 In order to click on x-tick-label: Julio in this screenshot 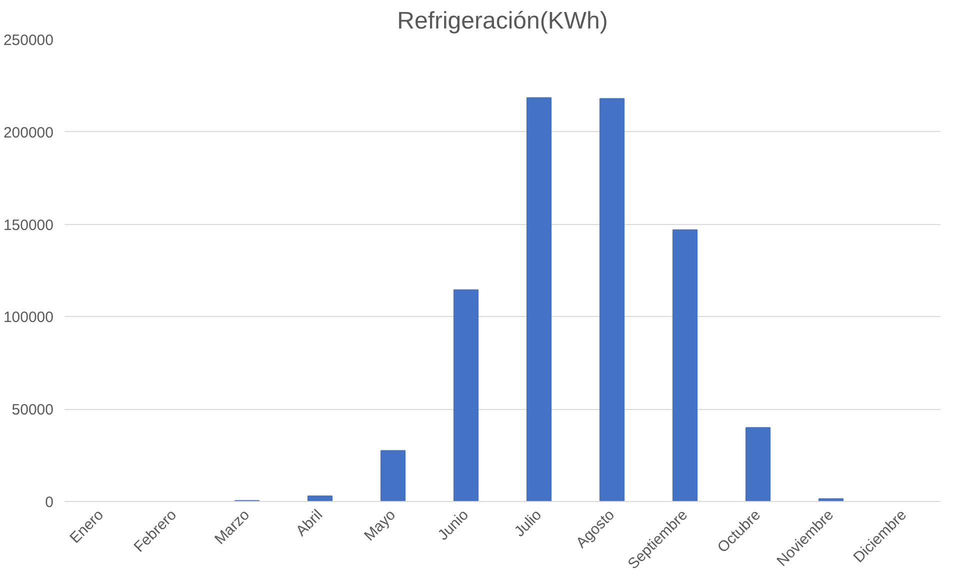, I will do `click(528, 523)`.